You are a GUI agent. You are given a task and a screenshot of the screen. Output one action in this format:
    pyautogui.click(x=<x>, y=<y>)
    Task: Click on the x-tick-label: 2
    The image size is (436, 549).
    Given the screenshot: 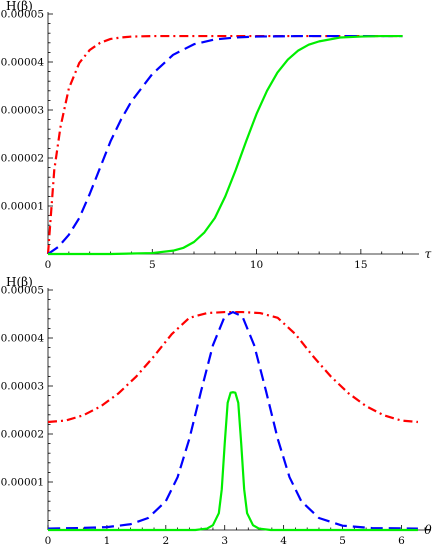 What is the action you would take?
    pyautogui.click(x=165, y=541)
    